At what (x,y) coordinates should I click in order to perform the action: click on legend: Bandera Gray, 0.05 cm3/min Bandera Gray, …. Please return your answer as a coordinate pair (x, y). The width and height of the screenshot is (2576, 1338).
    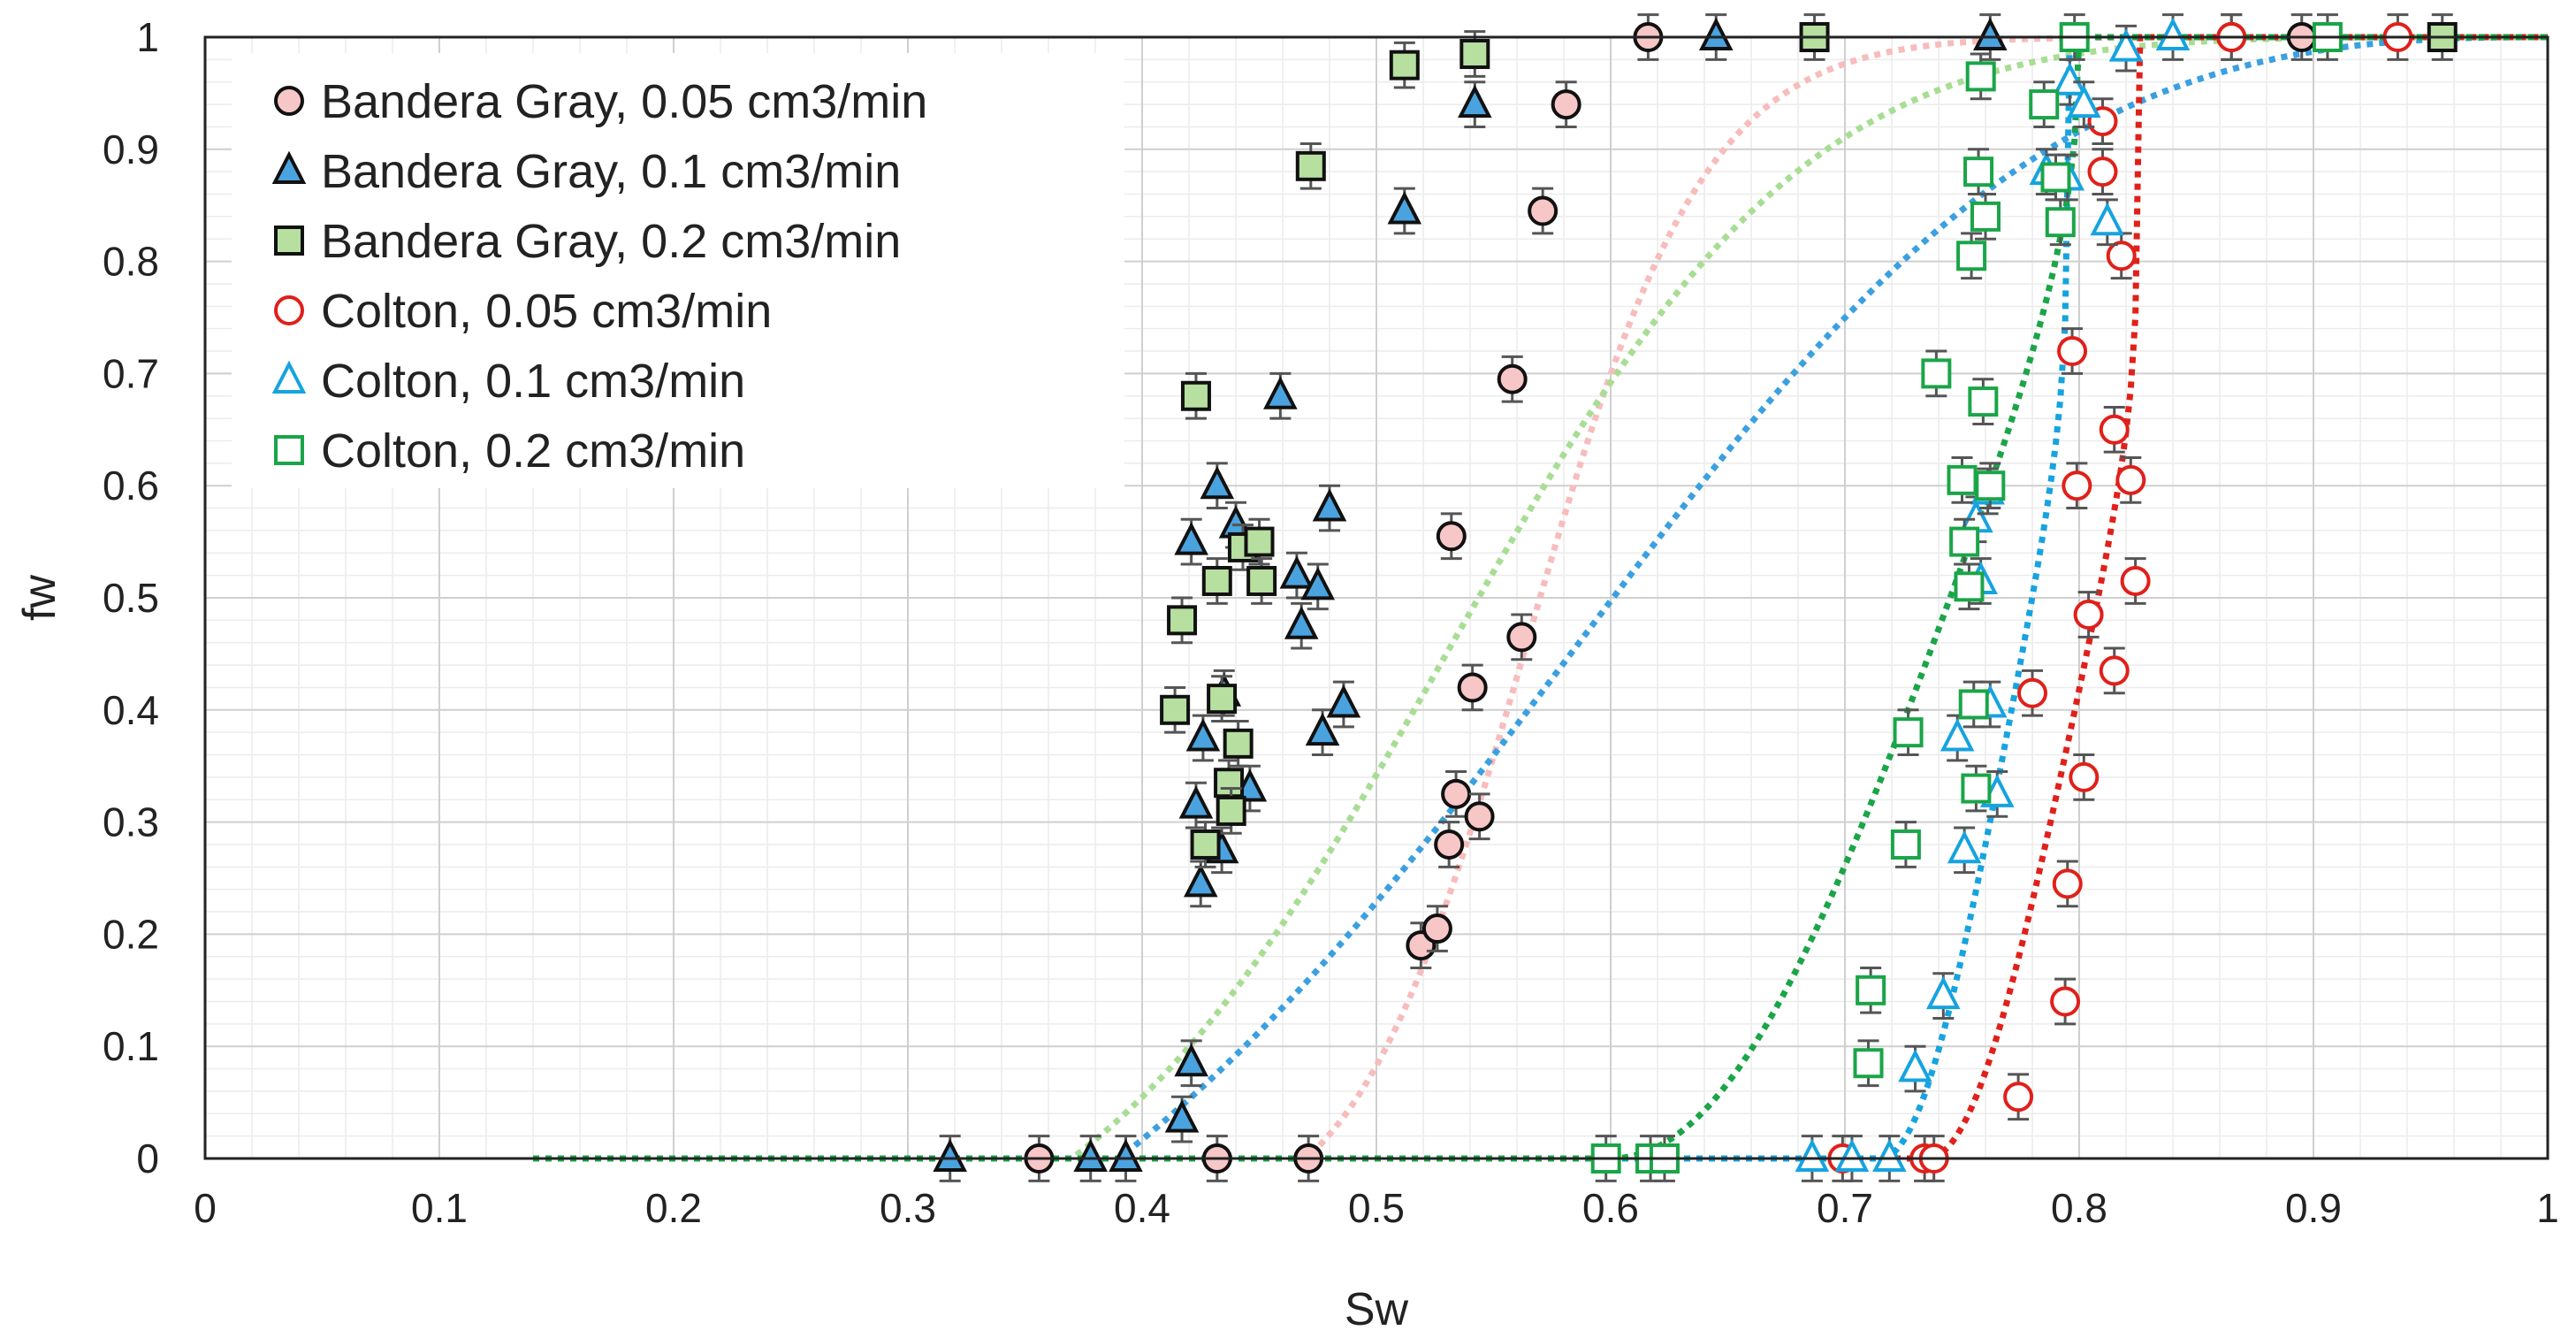
    Looking at the image, I should click on (678, 270).